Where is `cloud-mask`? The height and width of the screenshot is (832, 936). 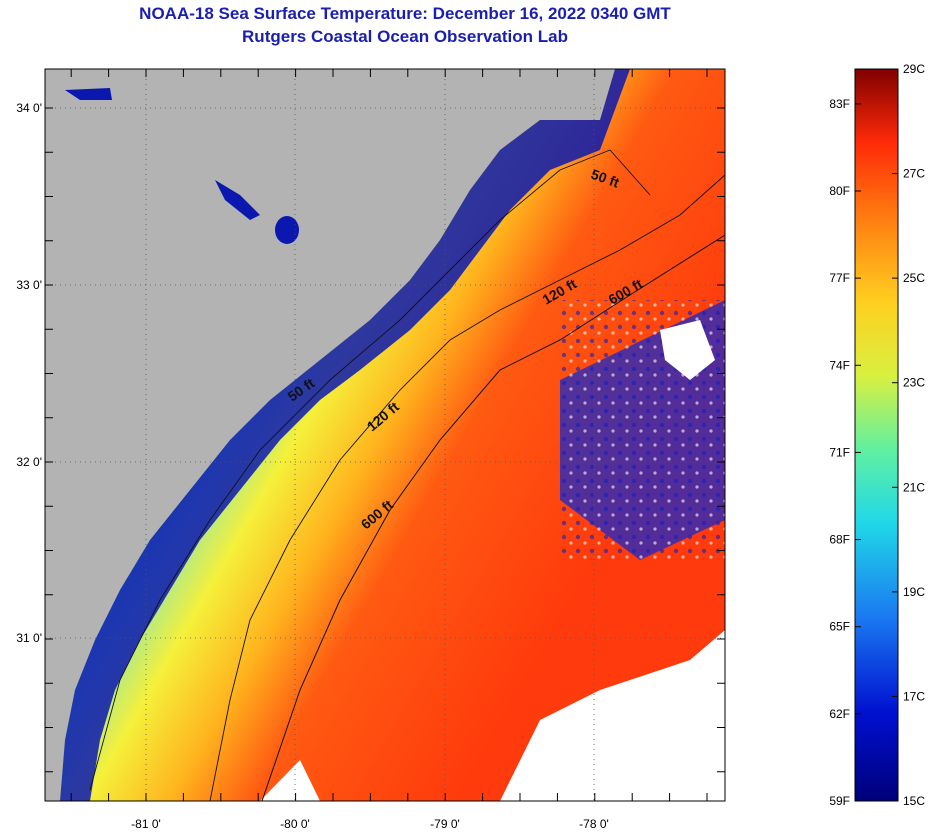 cloud-mask is located at coordinates (612, 715).